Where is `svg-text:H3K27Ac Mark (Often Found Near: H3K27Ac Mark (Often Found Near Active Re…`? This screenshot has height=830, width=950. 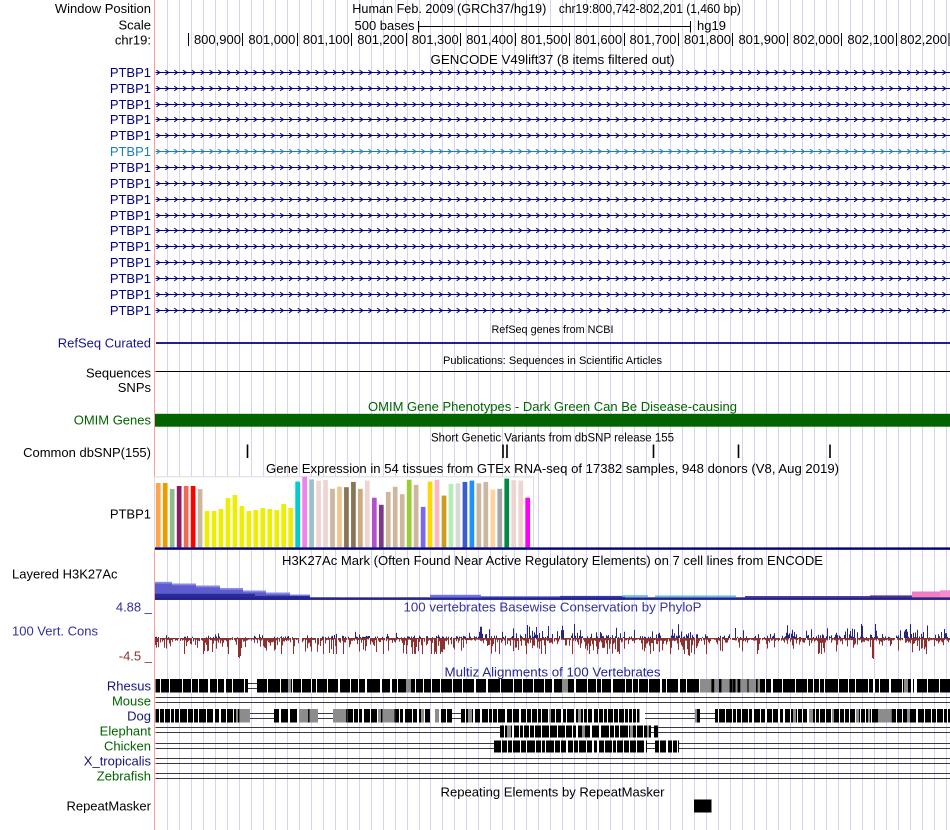 svg-text:H3K27Ac Mark (Often Found Near: H3K27Ac Mark (Often Found Near Active Re… is located at coordinates (552, 560).